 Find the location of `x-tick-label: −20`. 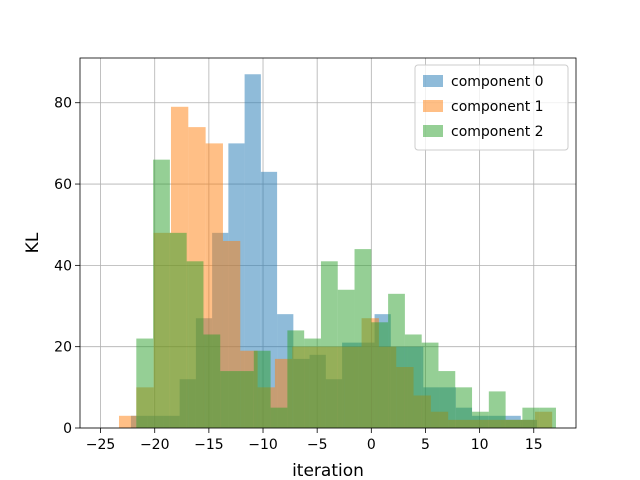

x-tick-label: −20 is located at coordinates (155, 445).